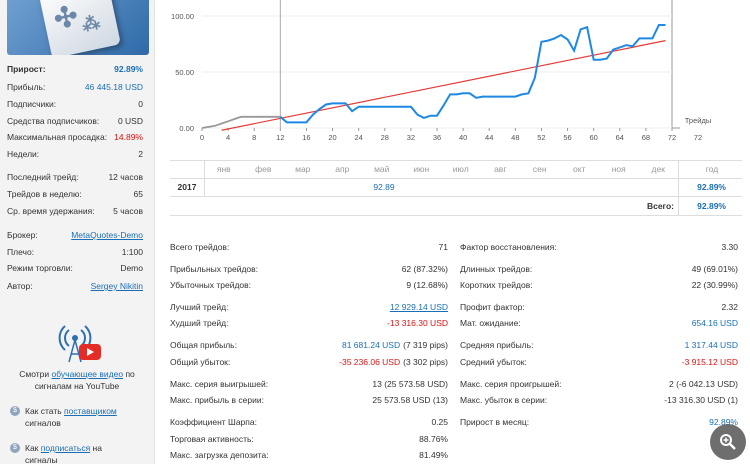  Describe the element at coordinates (714, 285) in the screenshot. I see `stat-value-main: 22 (30.99%)` at that location.